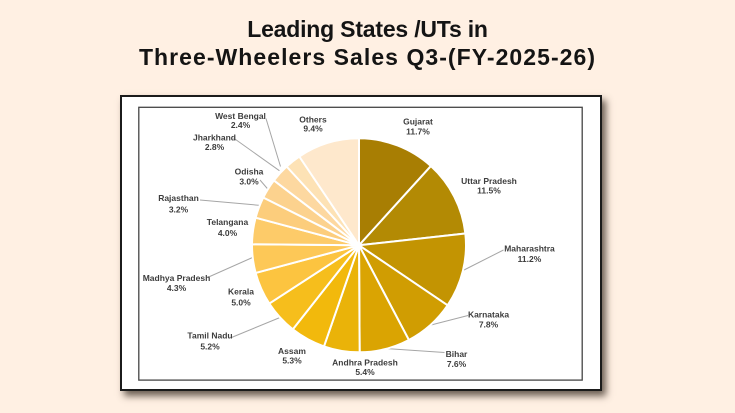  Describe the element at coordinates (214, 138) in the screenshot. I see `svg-text: Jharkhand` at that location.